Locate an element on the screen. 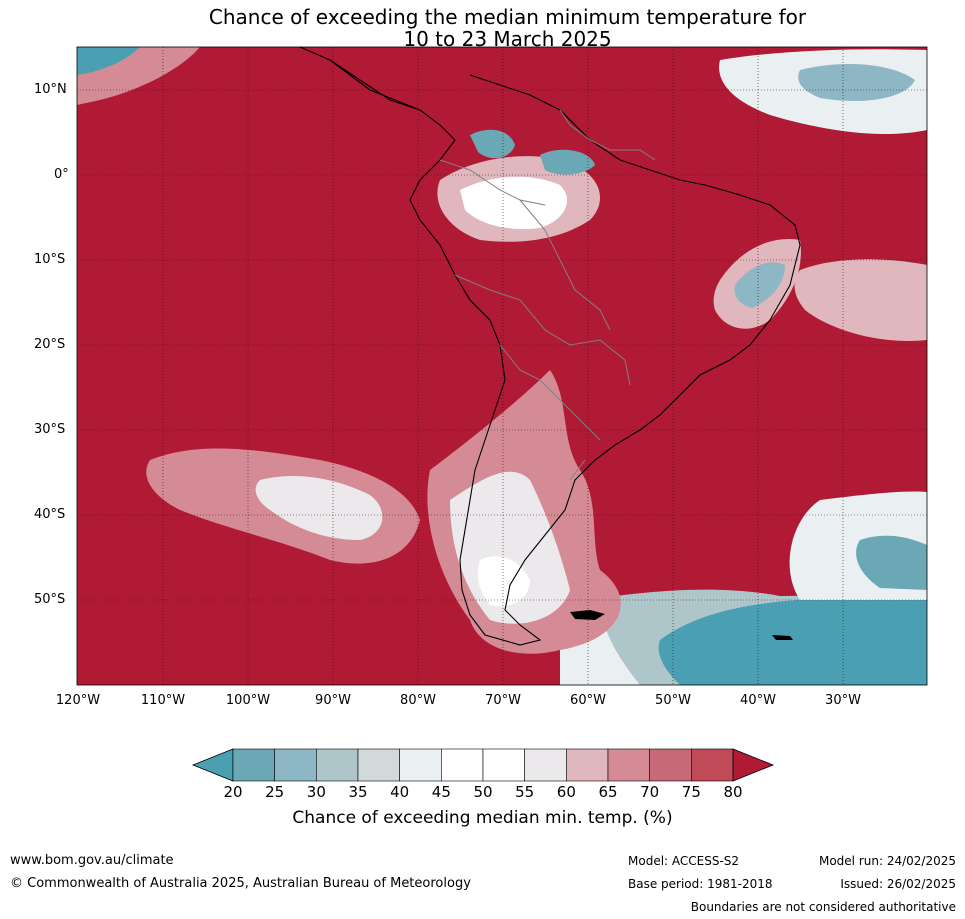  map-title-line2: 10 to 23 March 2025 is located at coordinates (507, 39).